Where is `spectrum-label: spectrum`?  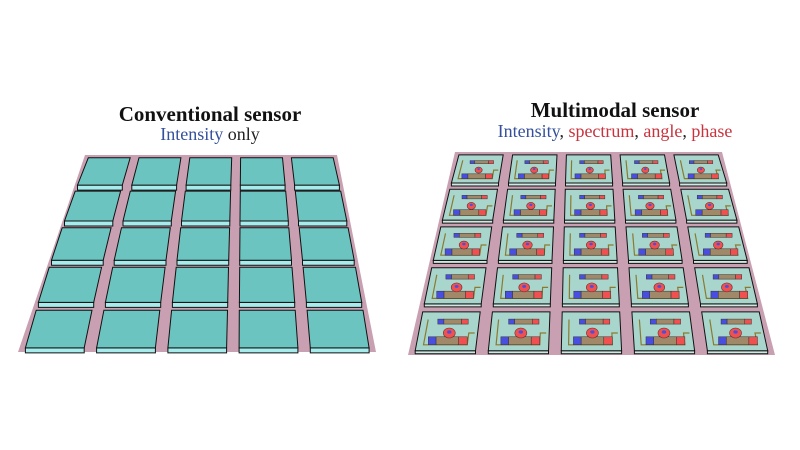
spectrum-label: spectrum is located at coordinates (601, 131).